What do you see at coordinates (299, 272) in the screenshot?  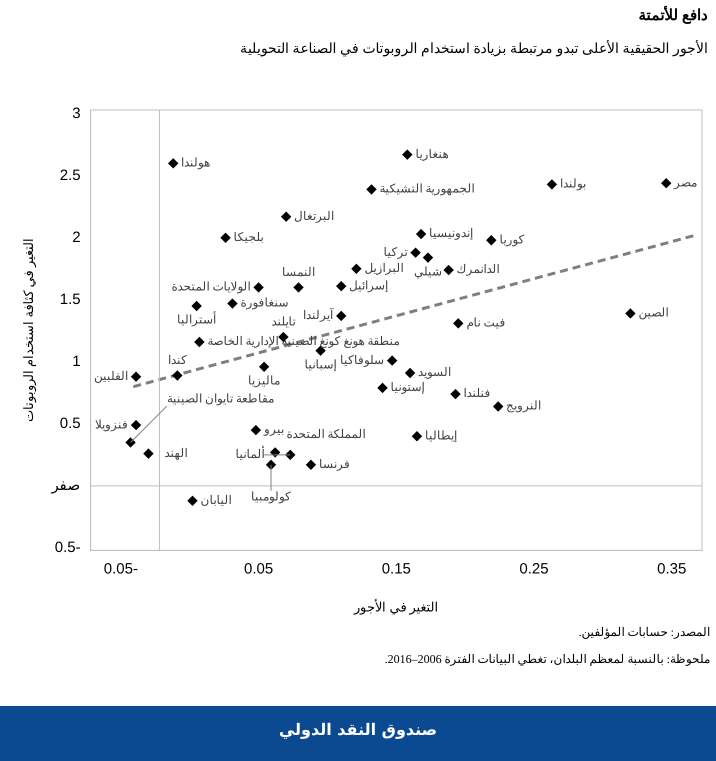 I see `data-label: النمسا` at bounding box center [299, 272].